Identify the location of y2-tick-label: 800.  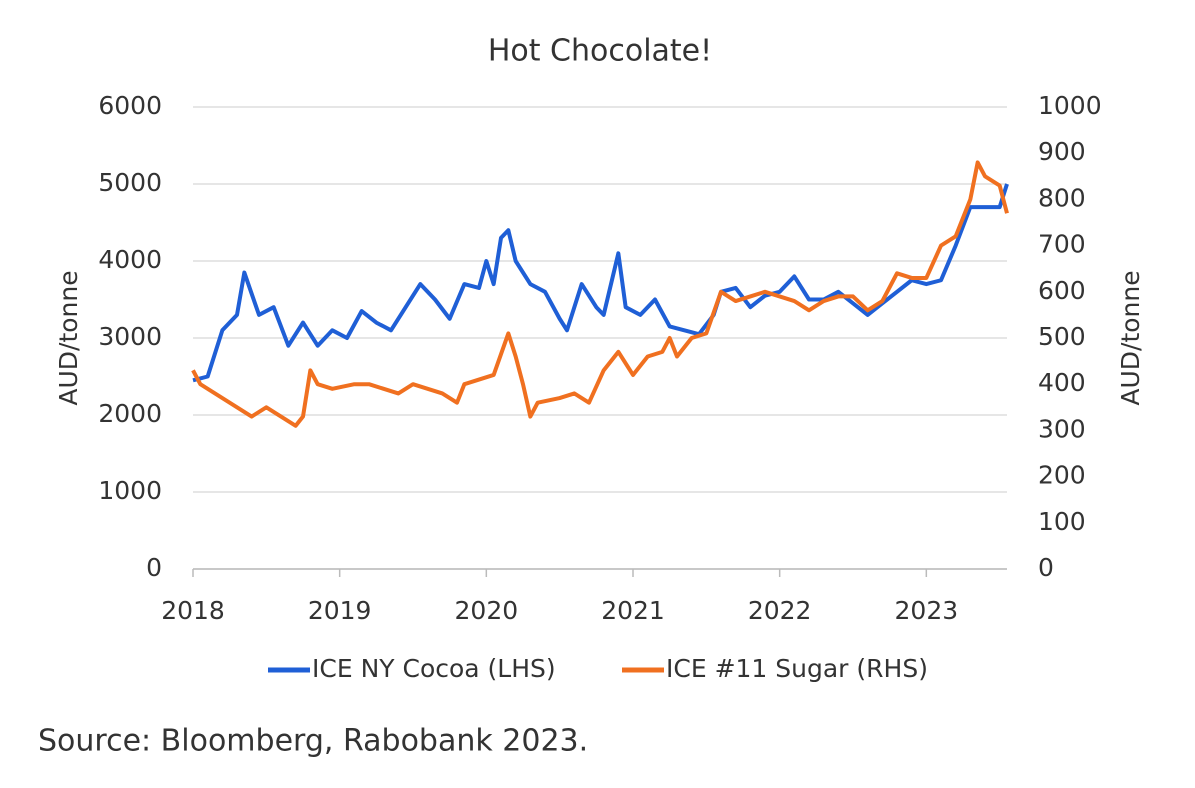
(1062, 197).